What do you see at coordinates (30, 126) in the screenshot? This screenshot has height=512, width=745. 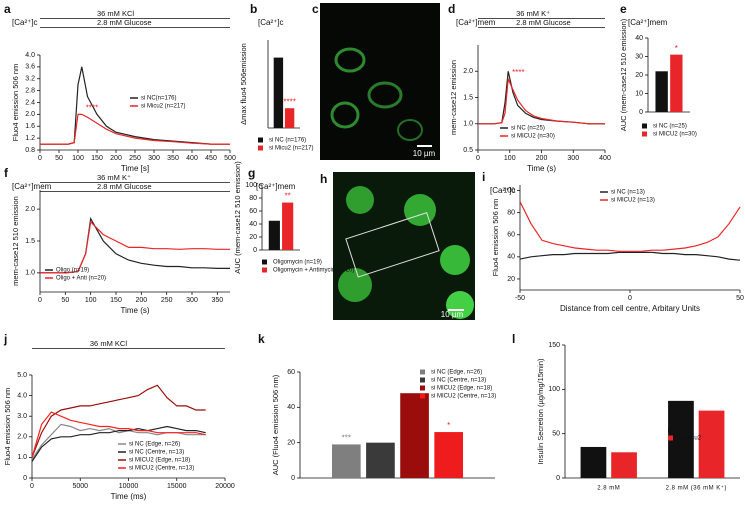 I see `y-tick-label: 1.6` at bounding box center [30, 126].